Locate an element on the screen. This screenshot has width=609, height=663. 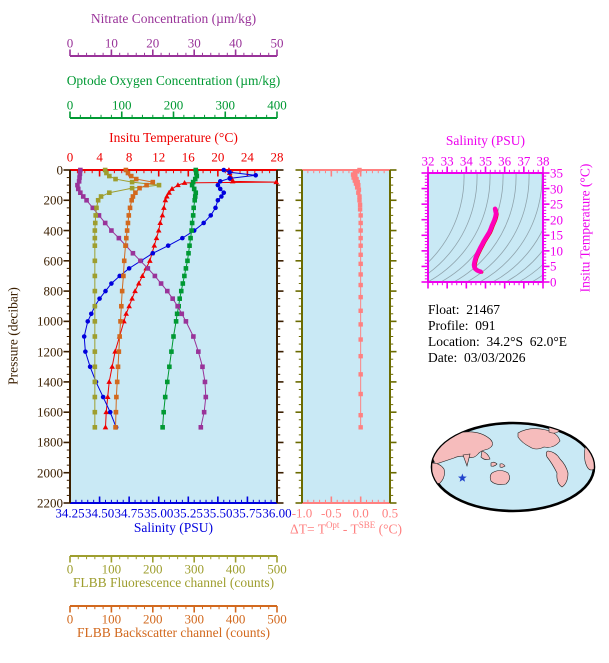
temperature-tick-label: 28 is located at coordinates (277, 157).